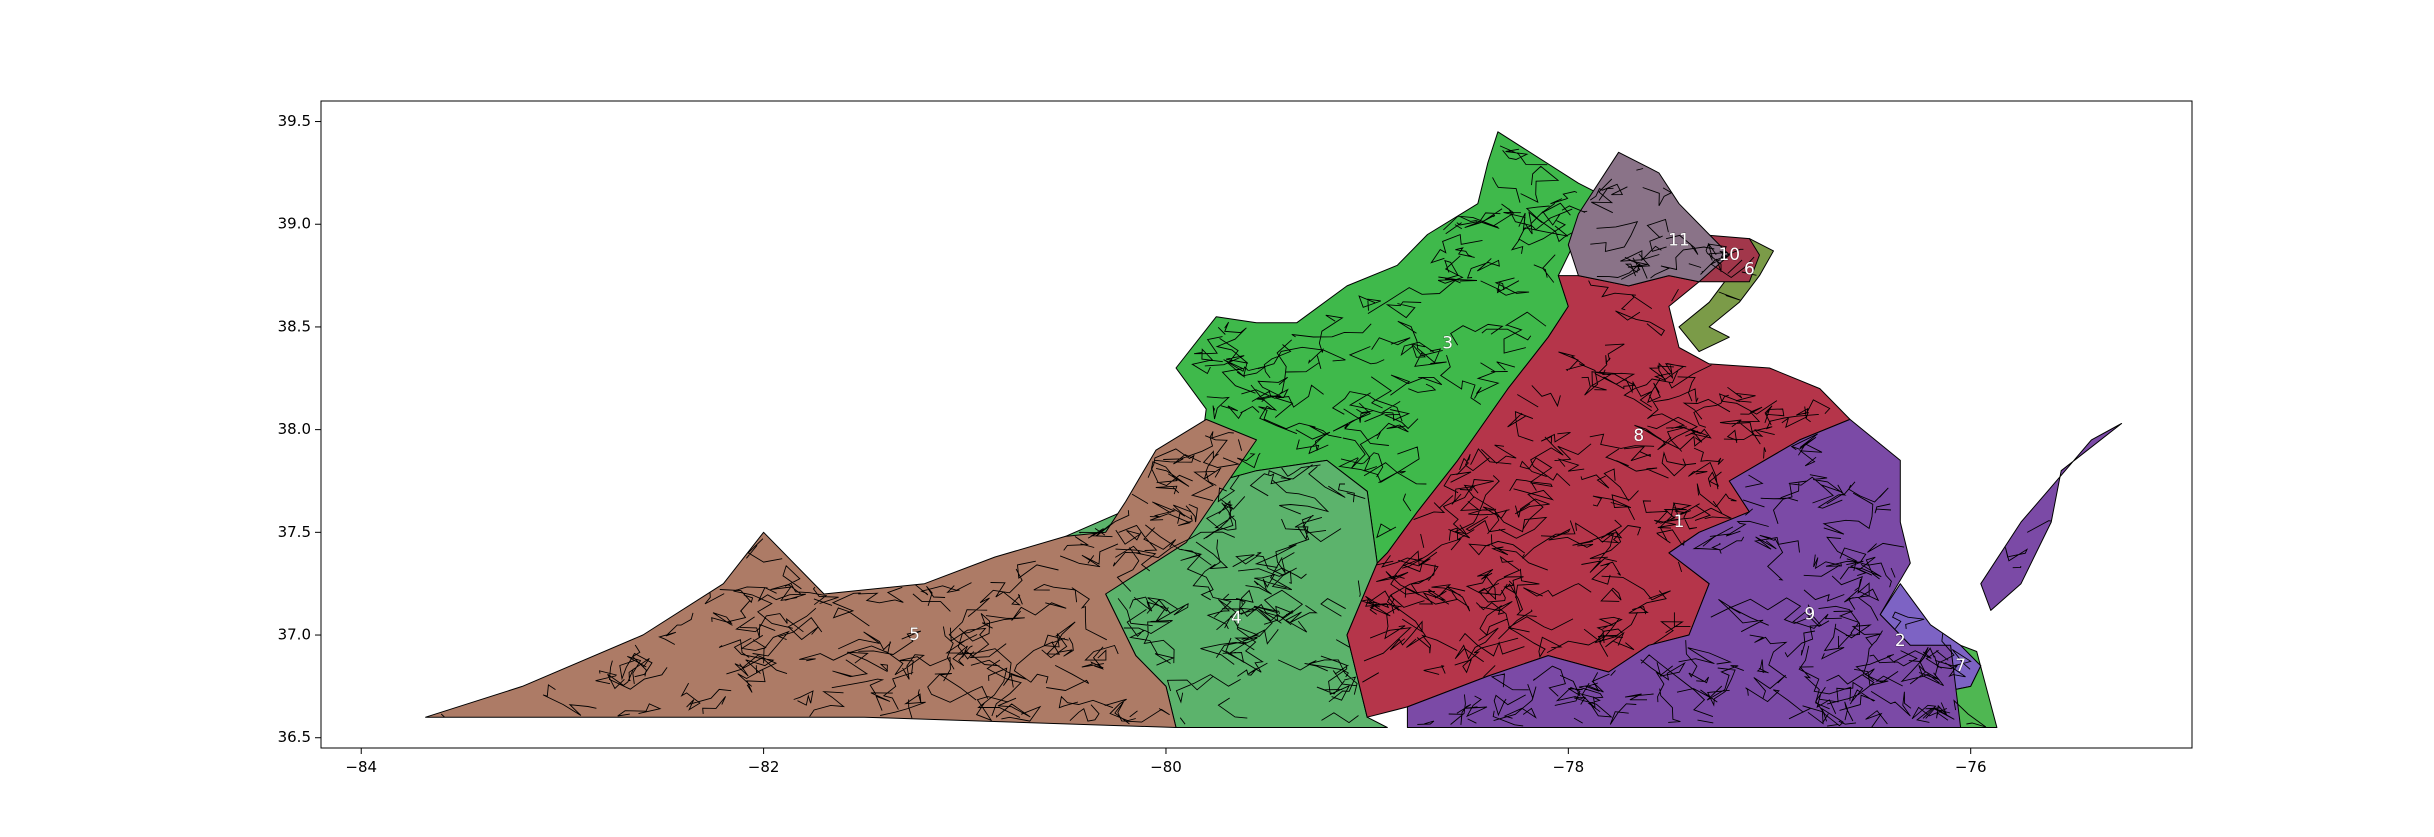 The height and width of the screenshot is (837, 2434). I want to click on x-tick-label: −84, so click(361, 767).